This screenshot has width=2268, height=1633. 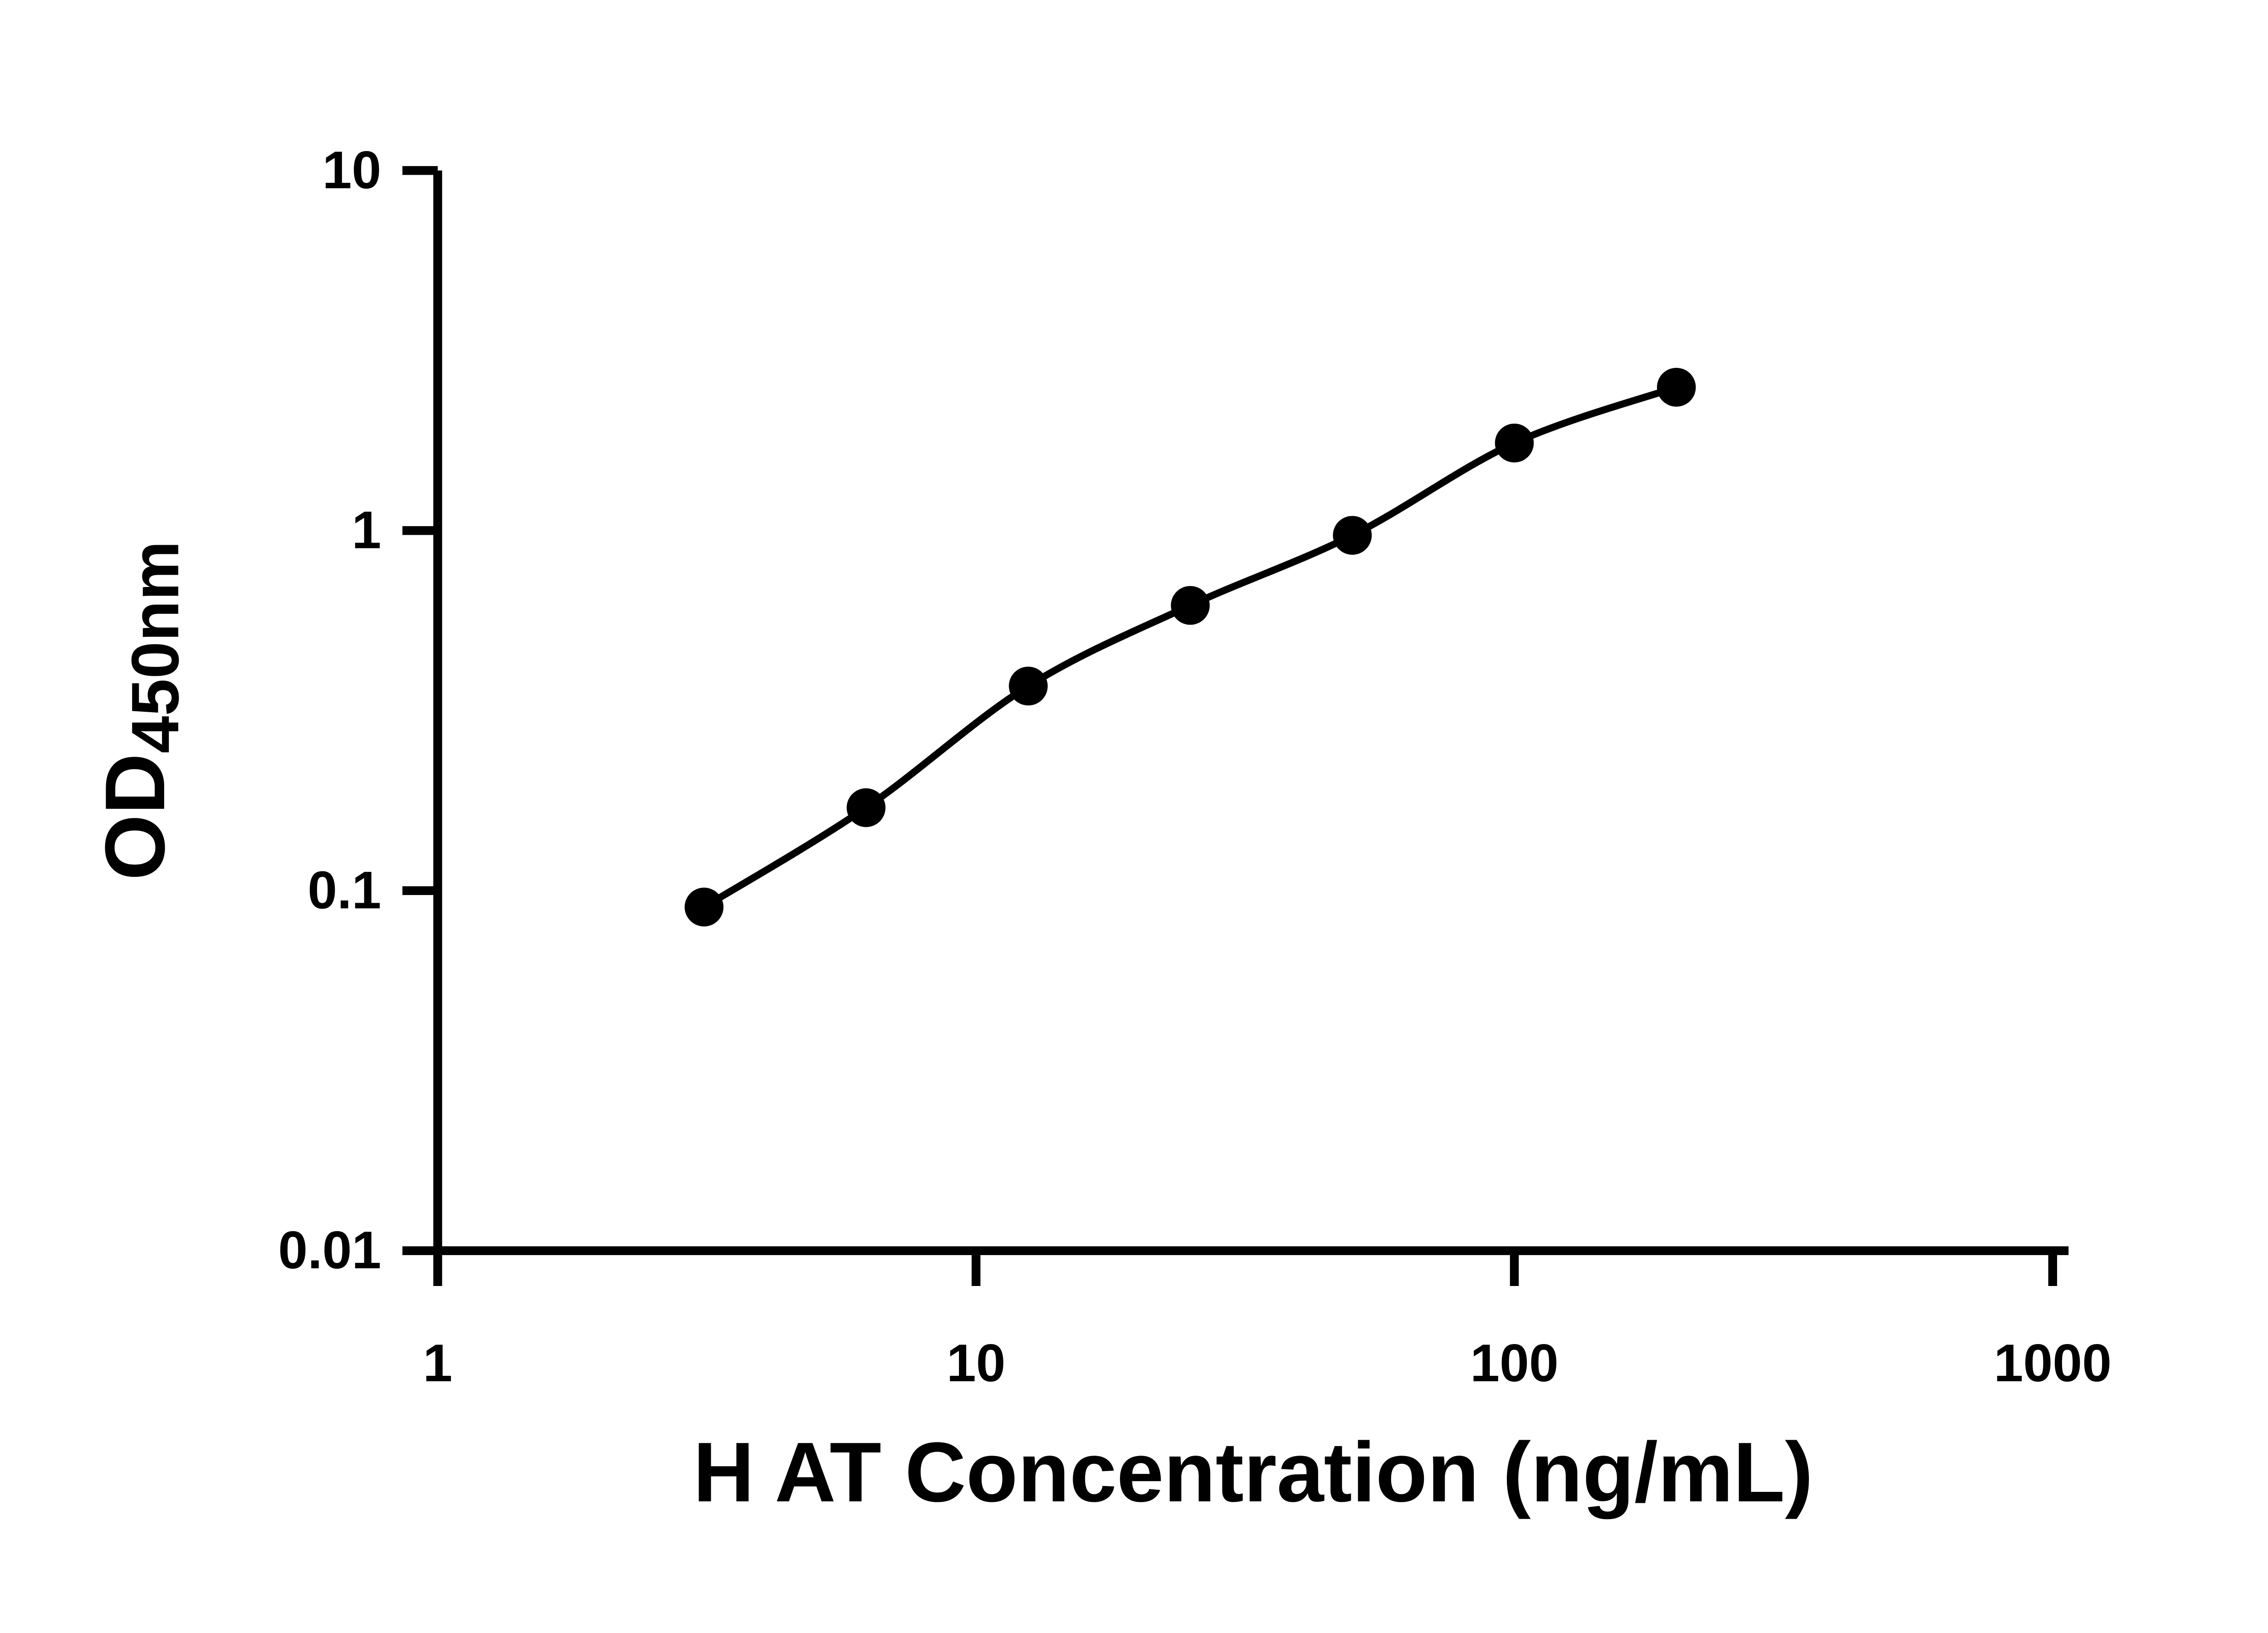 What do you see at coordinates (156, 647) in the screenshot?
I see `y-axis-label-sub: 450nm` at bounding box center [156, 647].